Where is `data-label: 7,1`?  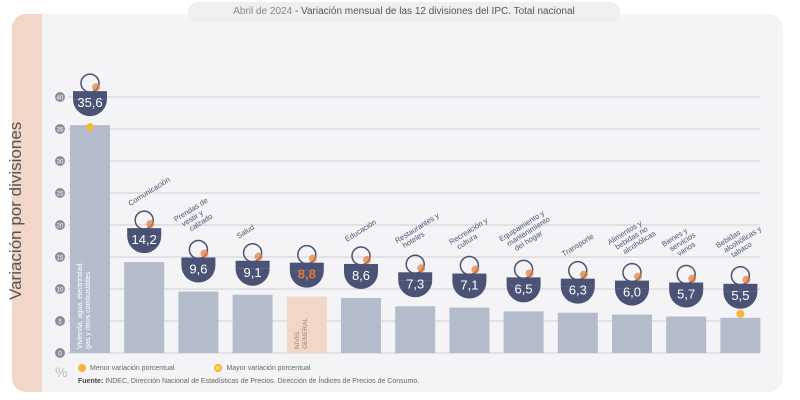 data-label: 7,1 is located at coordinates (469, 285).